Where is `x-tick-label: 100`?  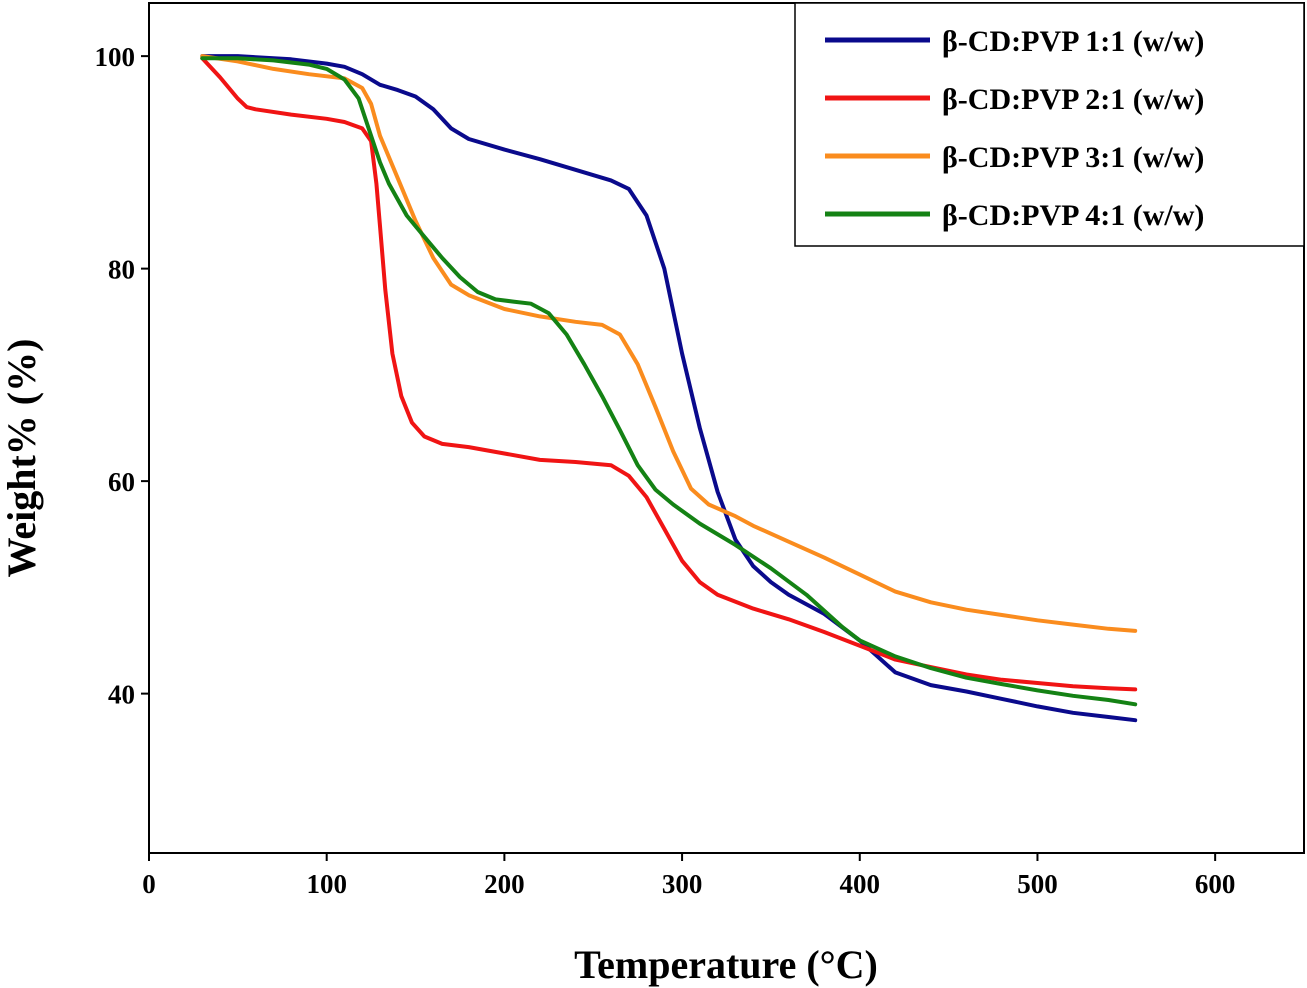 x-tick-label: 100 is located at coordinates (326, 884).